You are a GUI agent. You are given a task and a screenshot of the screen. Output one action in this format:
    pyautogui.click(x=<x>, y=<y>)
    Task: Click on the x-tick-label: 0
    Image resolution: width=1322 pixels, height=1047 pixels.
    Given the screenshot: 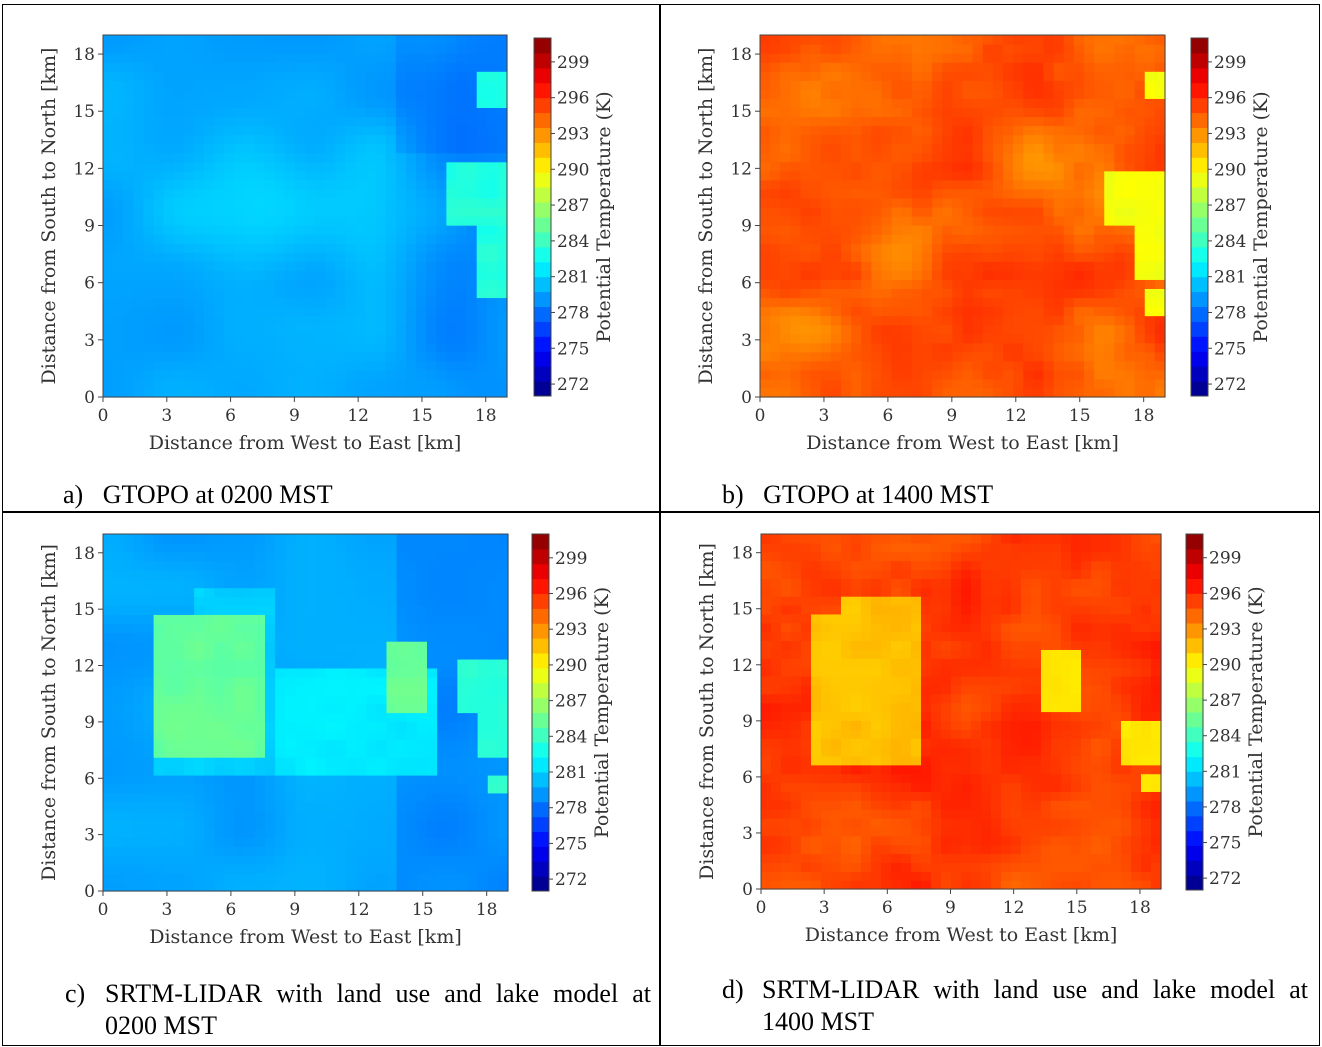 What is the action you would take?
    pyautogui.click(x=760, y=416)
    